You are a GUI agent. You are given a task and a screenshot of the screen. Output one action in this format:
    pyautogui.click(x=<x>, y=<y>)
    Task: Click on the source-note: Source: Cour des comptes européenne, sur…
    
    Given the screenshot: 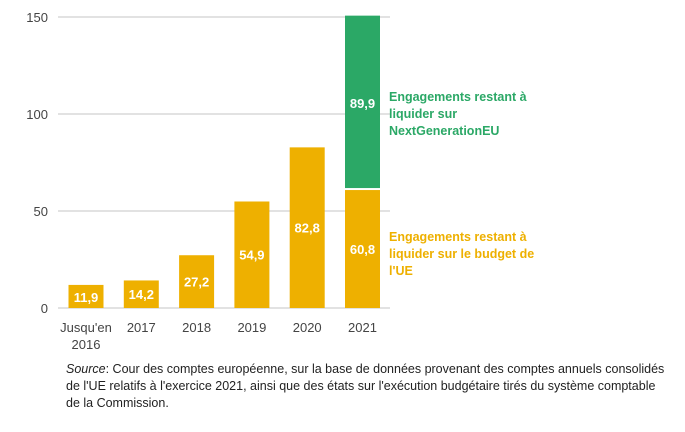 What is the action you would take?
    pyautogui.click(x=366, y=386)
    